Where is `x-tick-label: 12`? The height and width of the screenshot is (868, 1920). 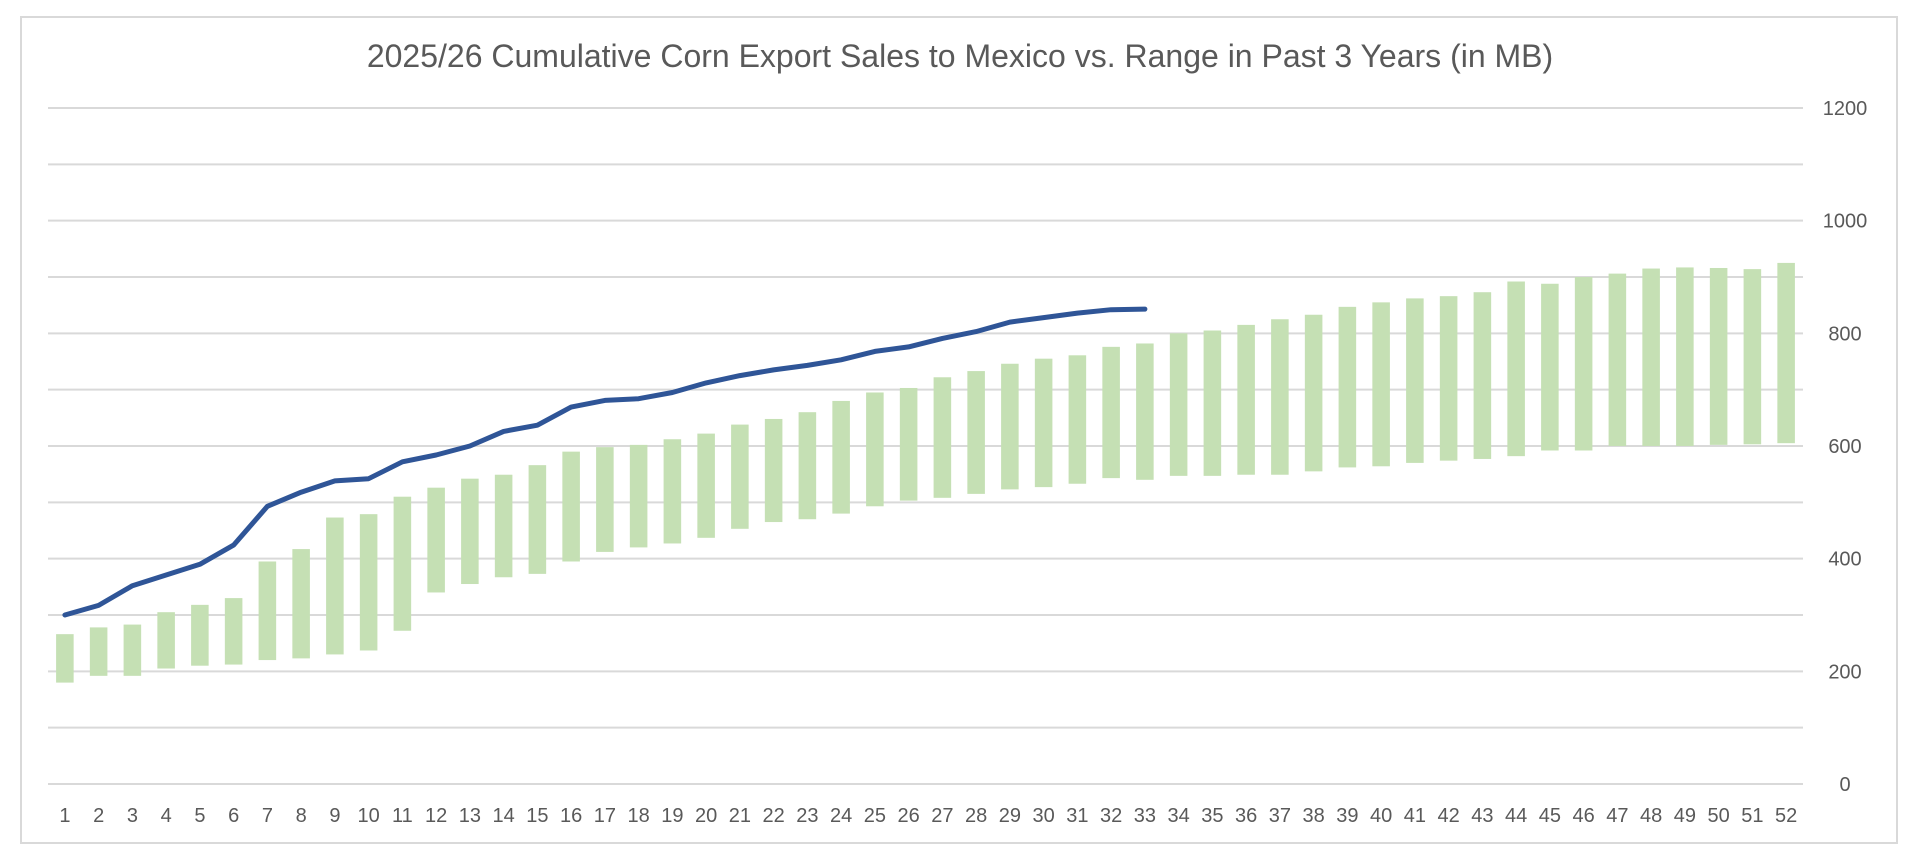 x-tick-label: 12 is located at coordinates (436, 816).